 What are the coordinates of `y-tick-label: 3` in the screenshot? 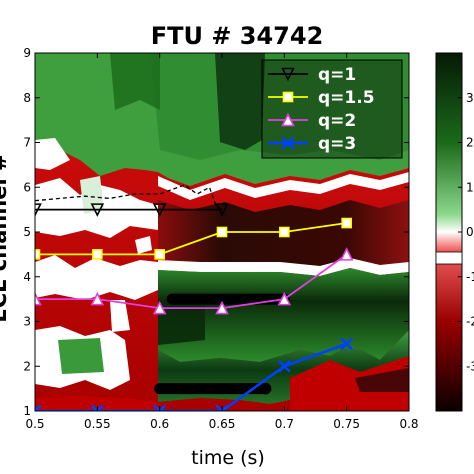 It's located at (27, 322).